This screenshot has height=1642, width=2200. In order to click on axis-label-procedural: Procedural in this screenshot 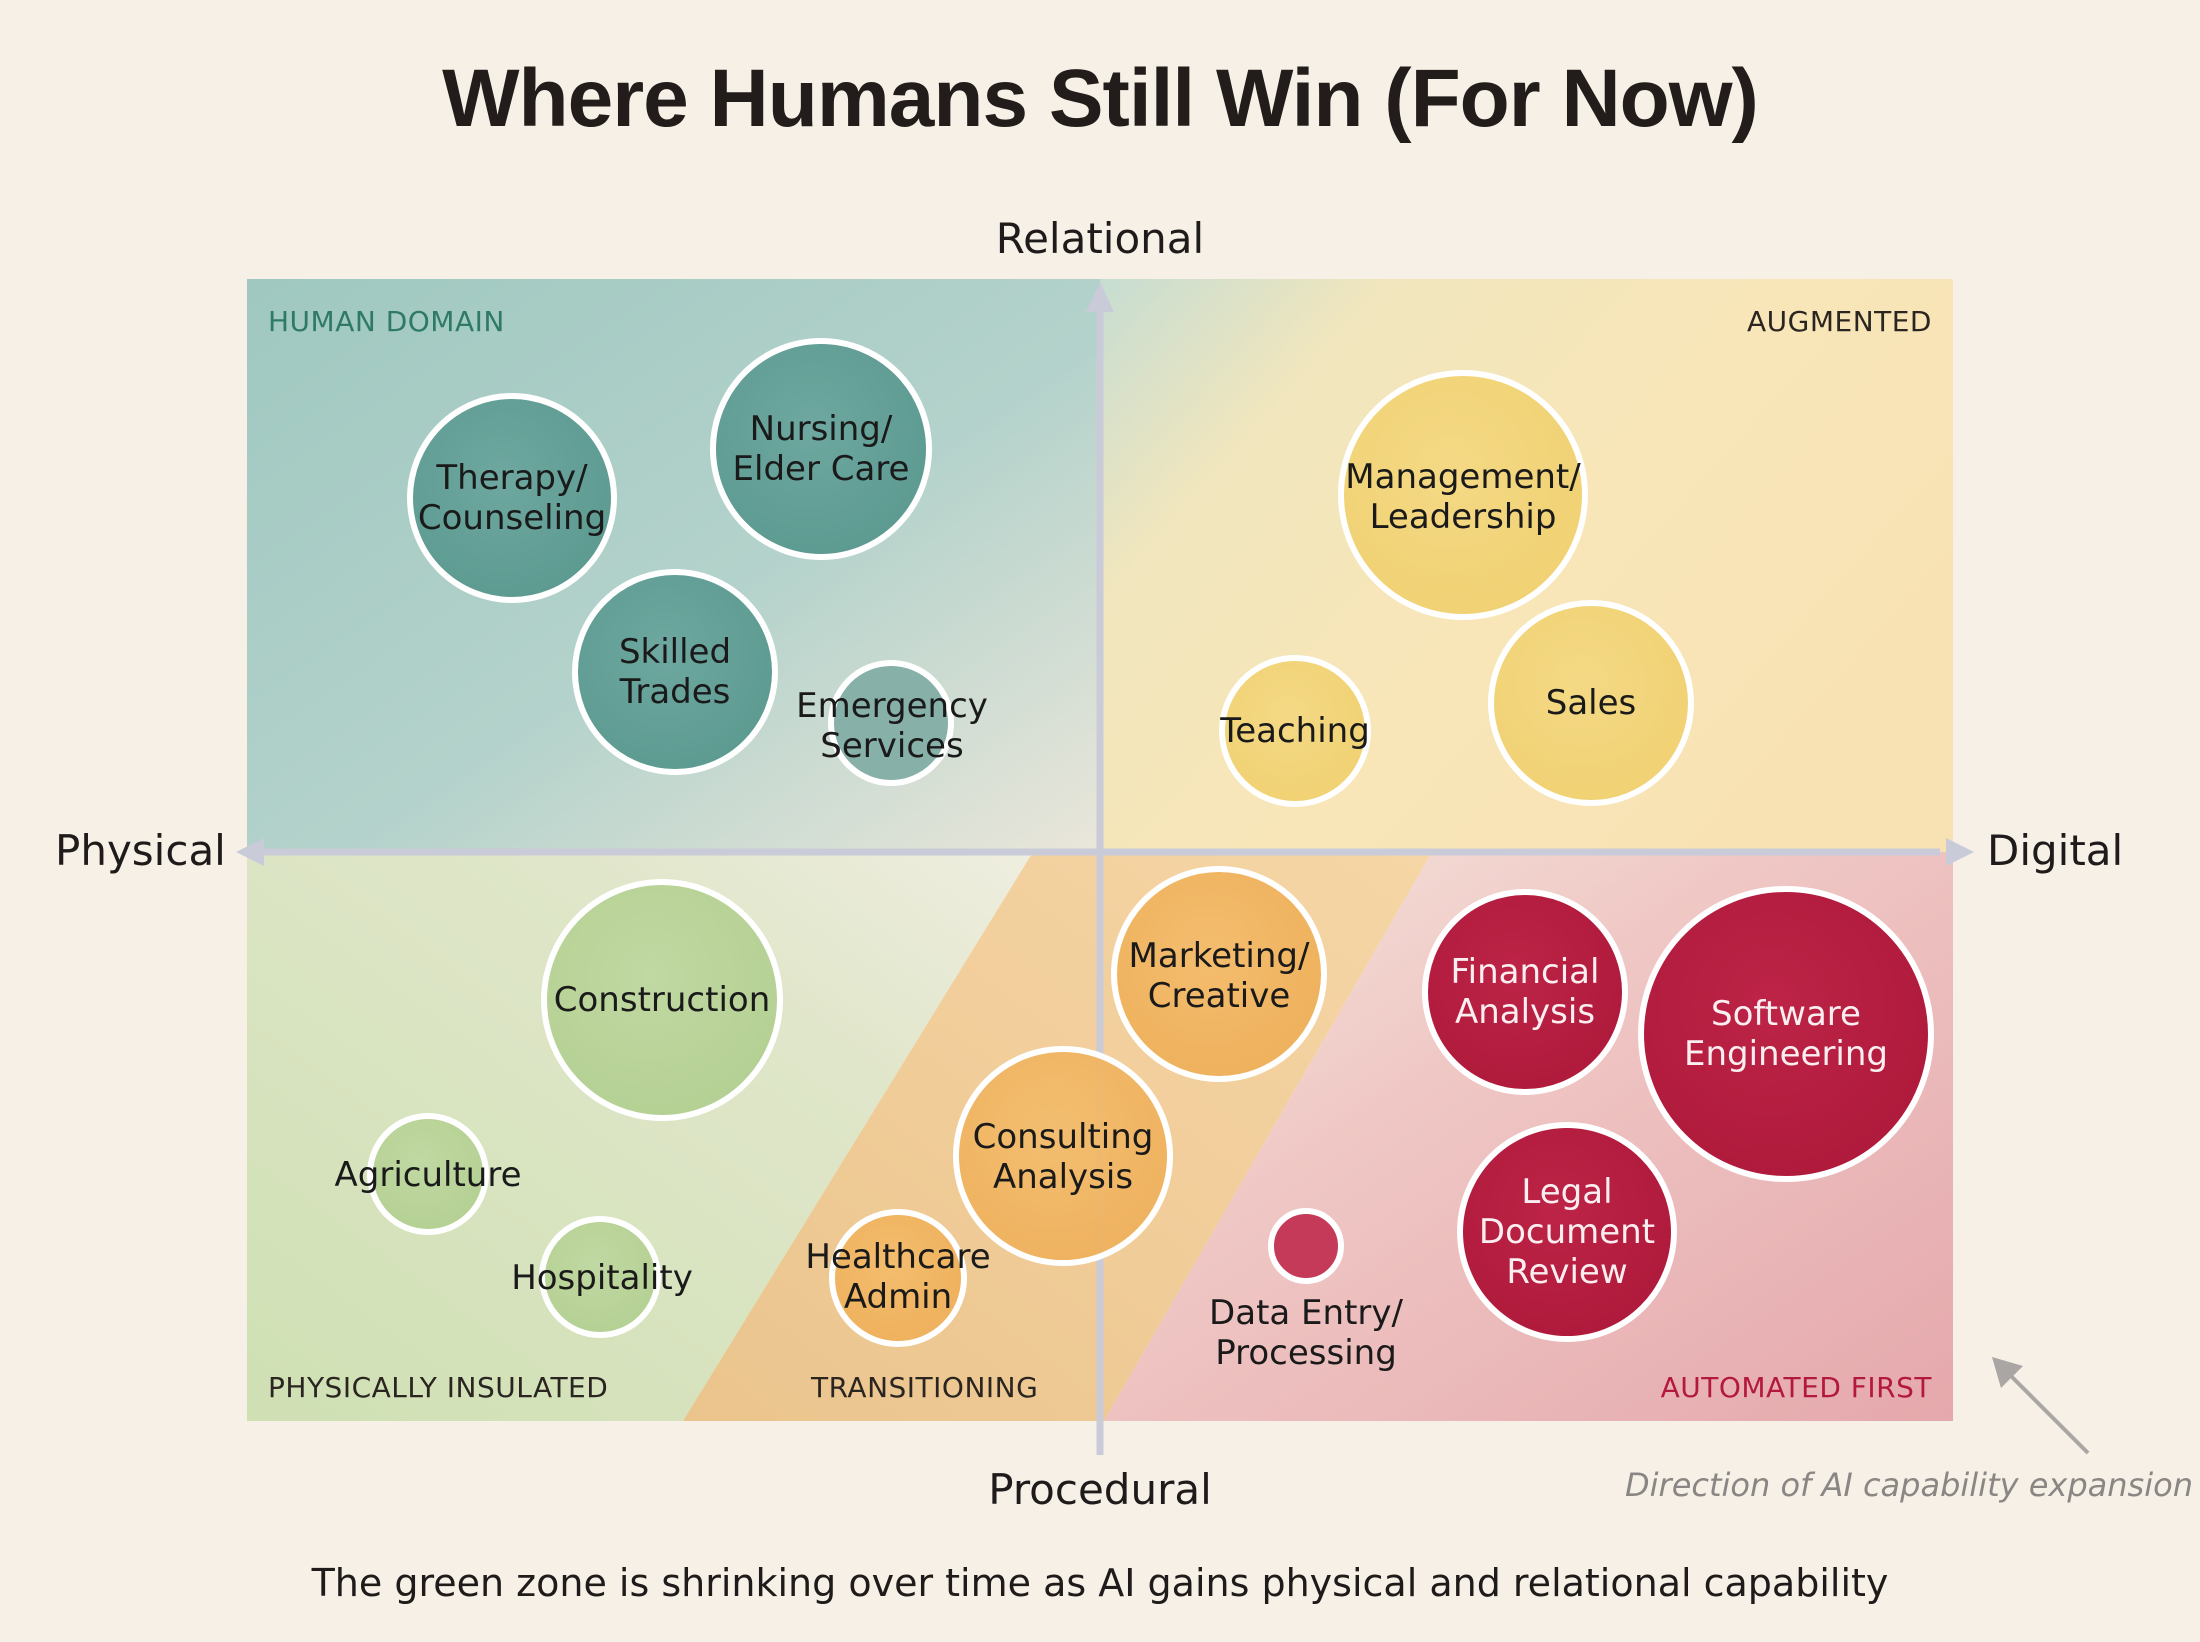, I will do `click(1100, 1489)`.